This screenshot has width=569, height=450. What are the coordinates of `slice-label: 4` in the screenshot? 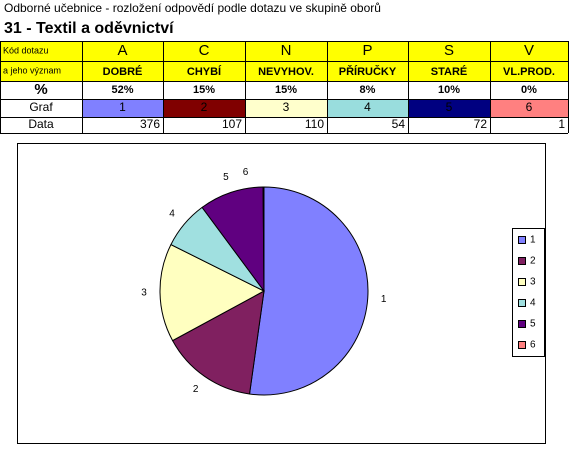 It's located at (172, 214).